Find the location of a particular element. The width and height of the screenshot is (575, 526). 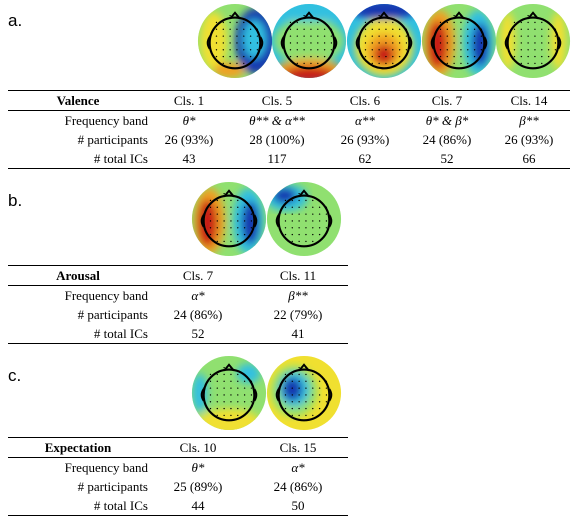

panel-label: b. is located at coordinates (15, 200).